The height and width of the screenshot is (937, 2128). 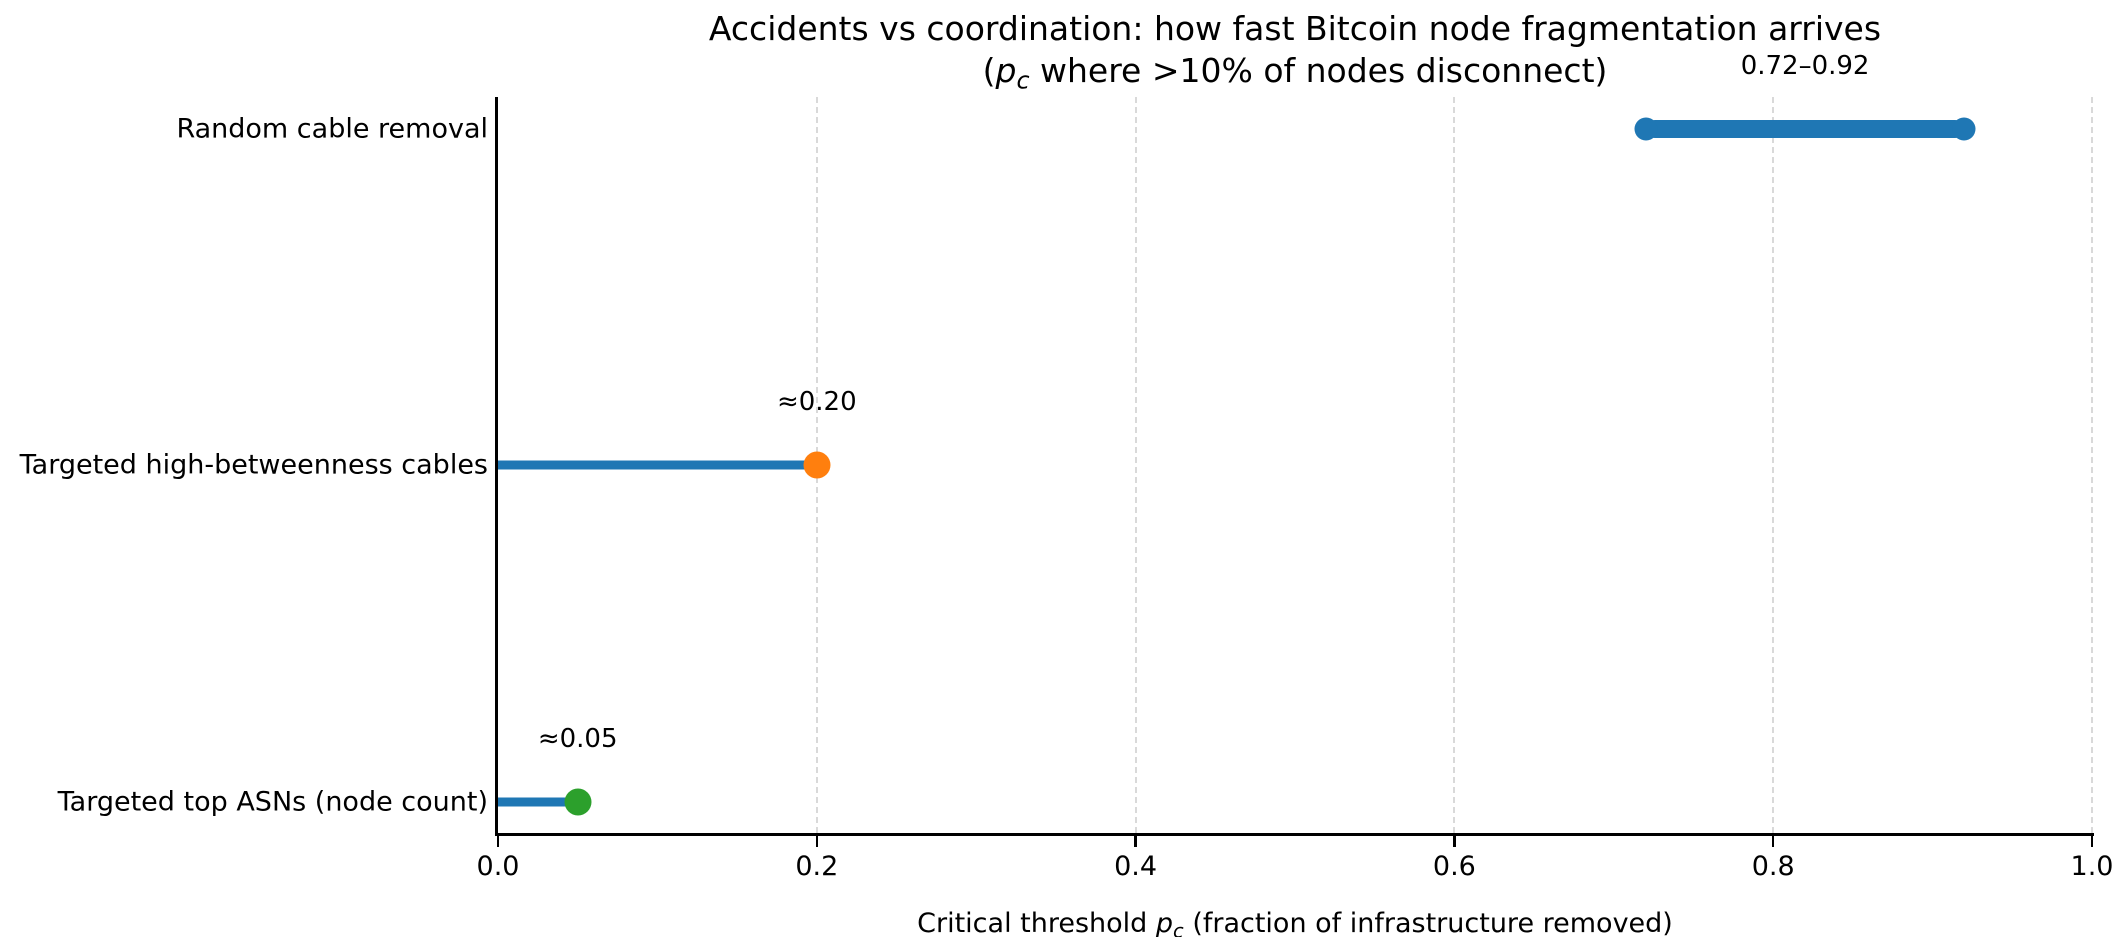 I want to click on x-tick-label-0.2: 0.2, so click(x=817, y=866).